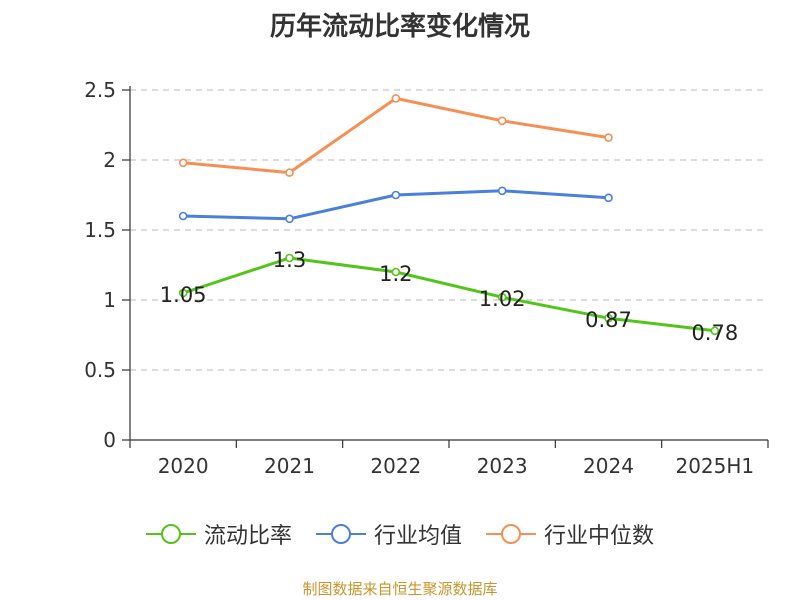  Describe the element at coordinates (100, 370) in the screenshot. I see `y-tick-label: 0.5` at that location.